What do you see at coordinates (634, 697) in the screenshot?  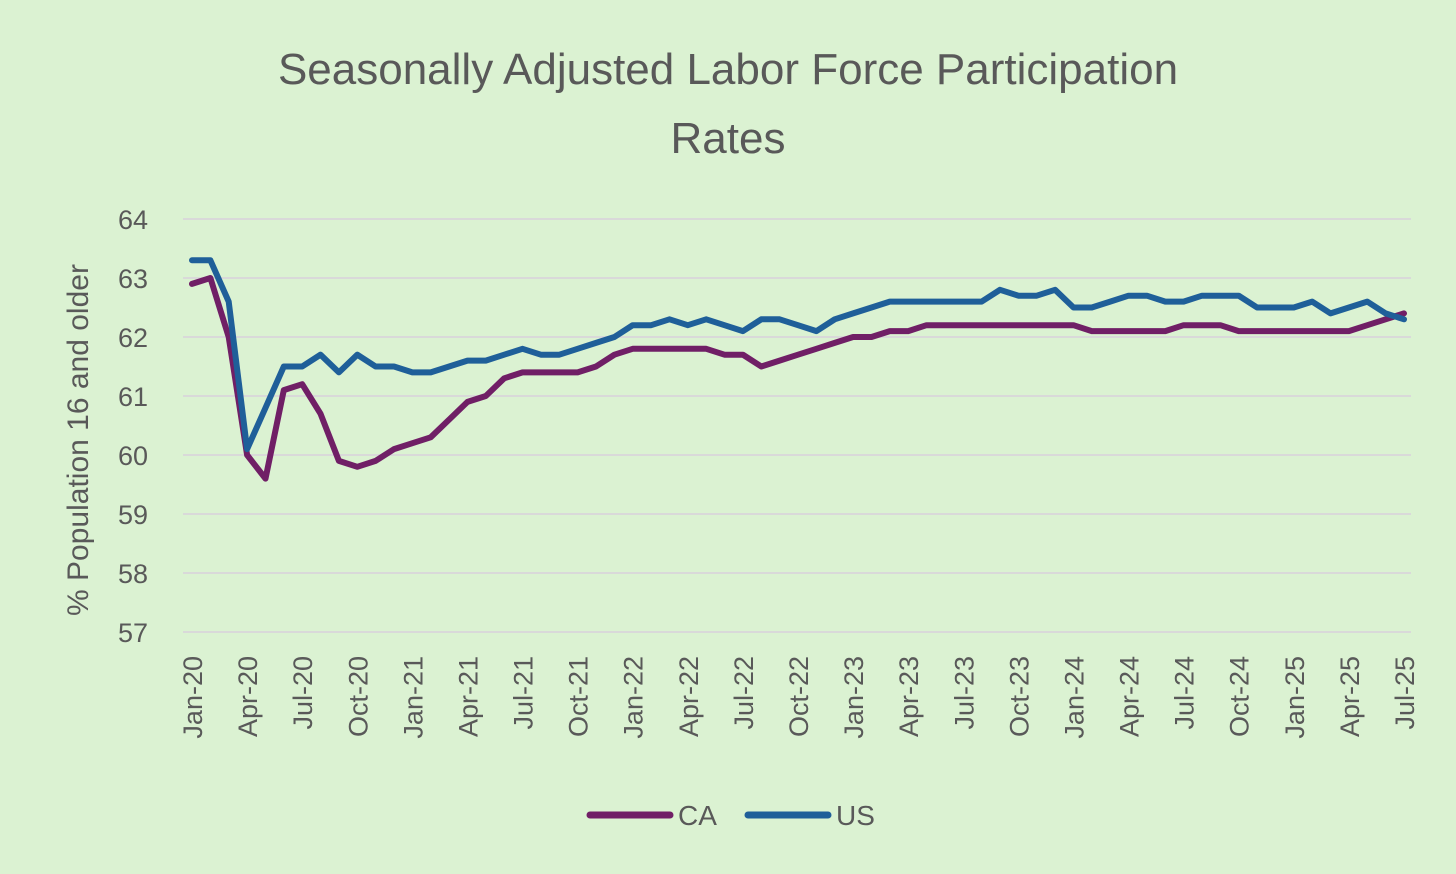 I see `x-tick-label: Jan-22` at bounding box center [634, 697].